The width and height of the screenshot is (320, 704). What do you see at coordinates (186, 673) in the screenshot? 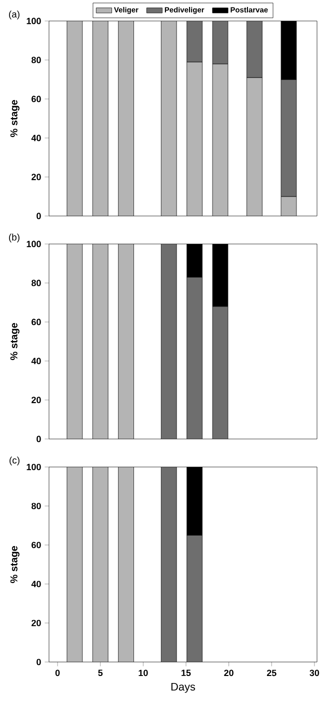
I see `x-tick-label: 15` at bounding box center [186, 673].